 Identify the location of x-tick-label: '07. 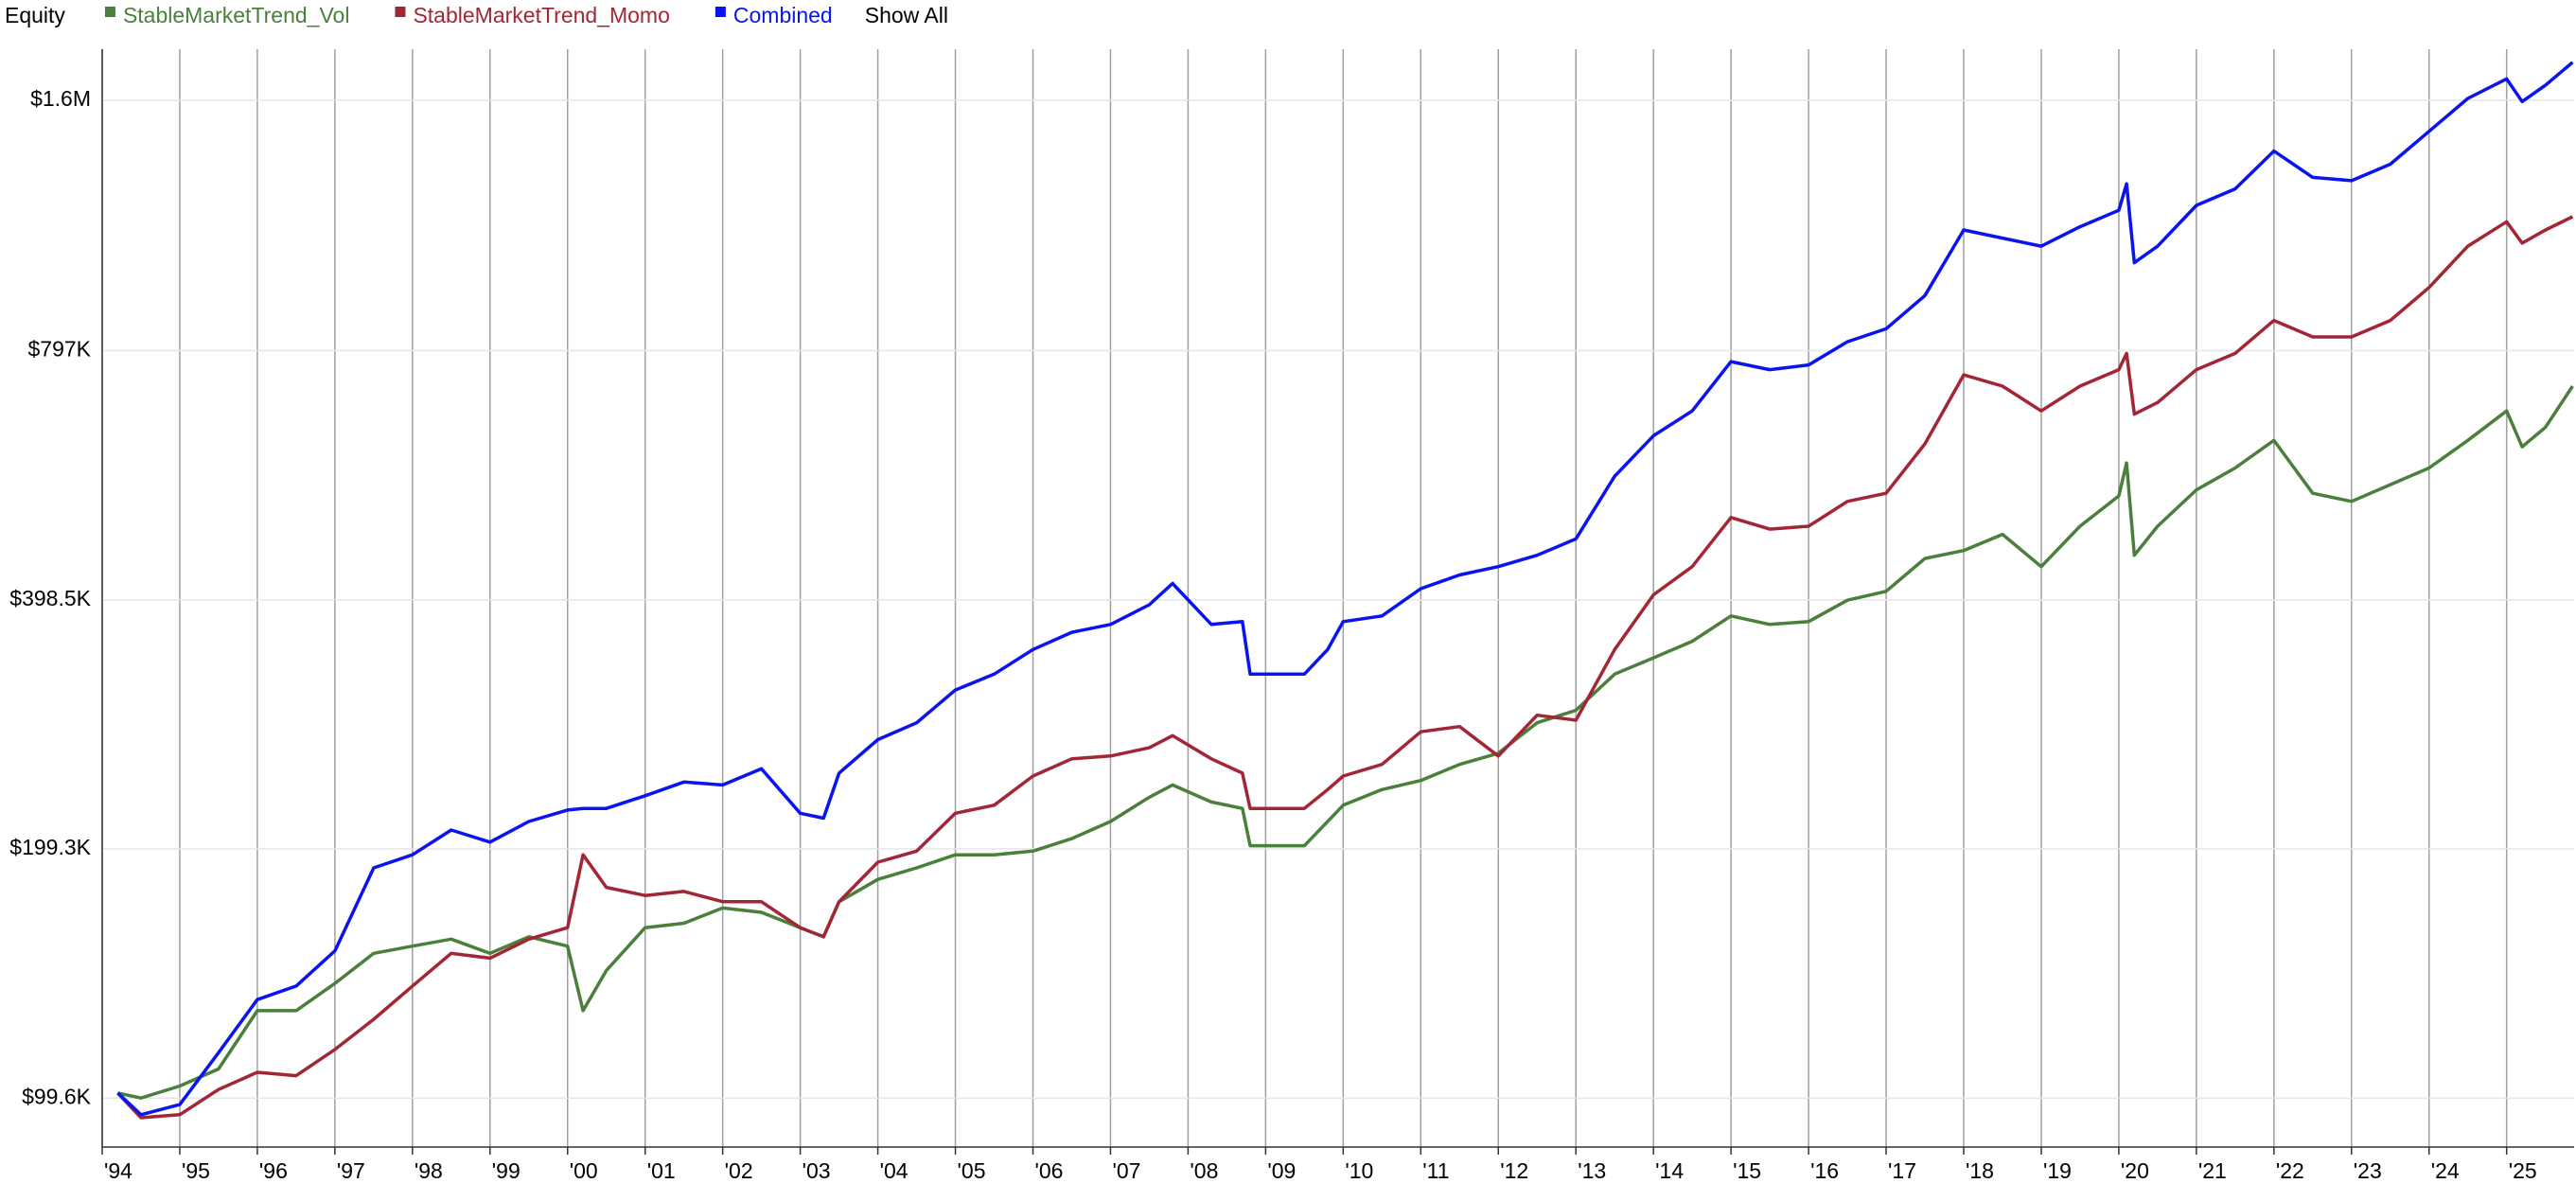
(1126, 1170).